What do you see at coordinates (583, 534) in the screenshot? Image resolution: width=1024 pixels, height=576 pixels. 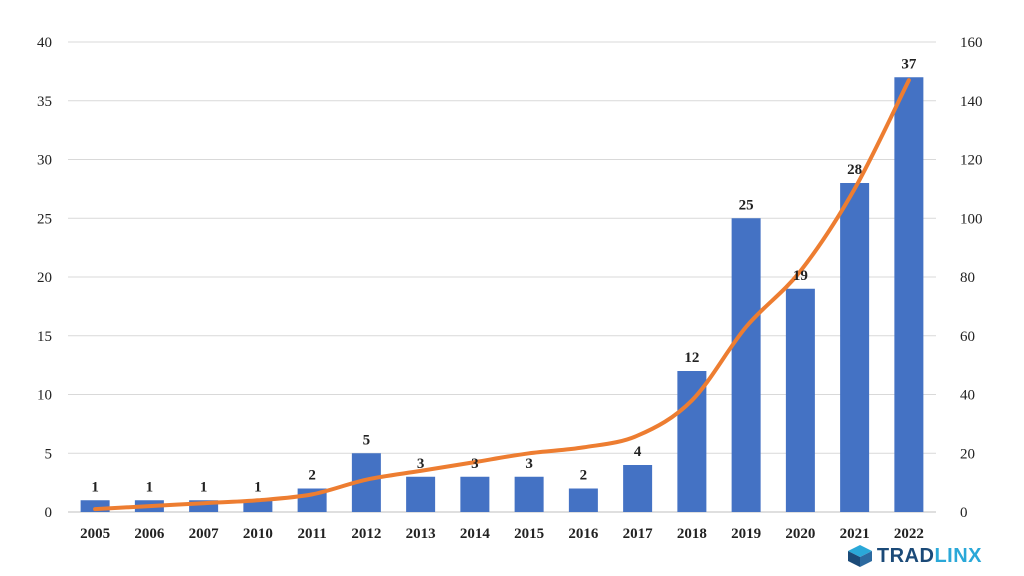 I see `category-label: 2016` at bounding box center [583, 534].